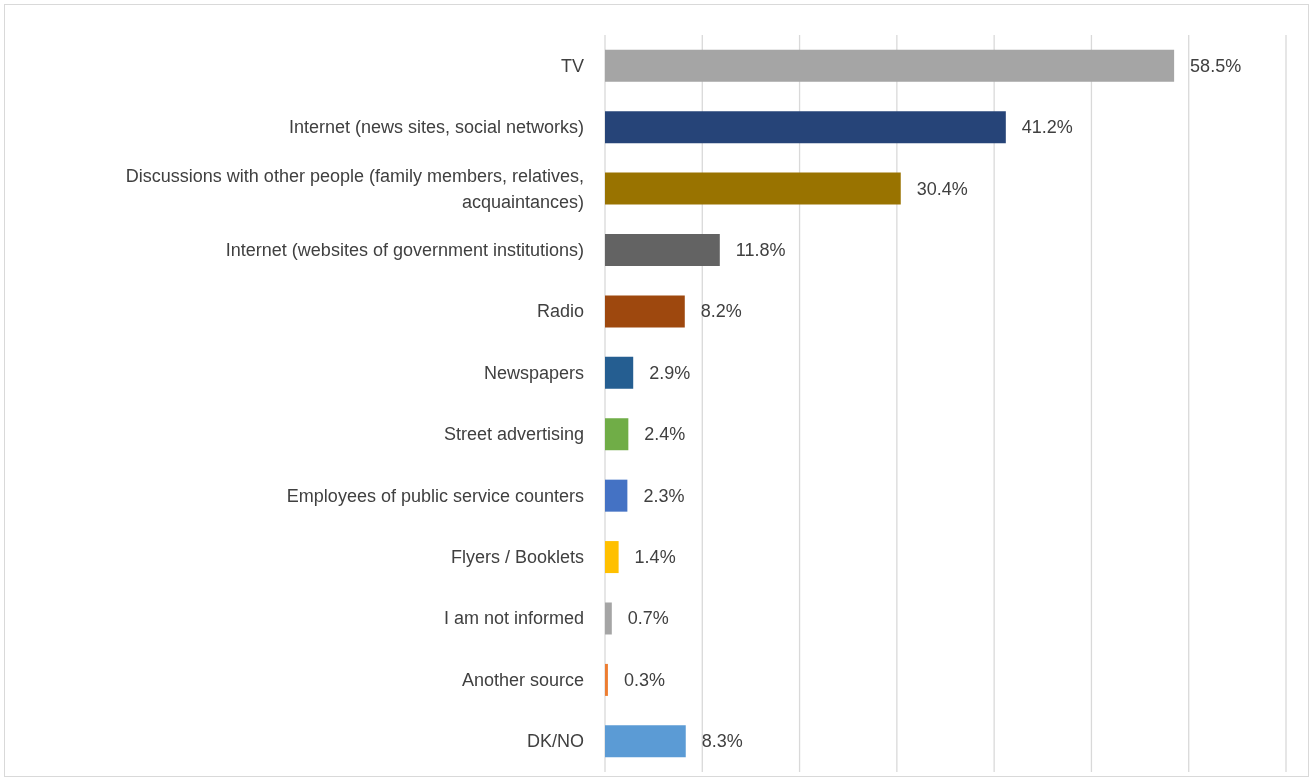 The width and height of the screenshot is (1315, 781). What do you see at coordinates (354, 188) in the screenshot?
I see `y-tick-label: Discussions with other people (family members, relatives, acquaintances)` at bounding box center [354, 188].